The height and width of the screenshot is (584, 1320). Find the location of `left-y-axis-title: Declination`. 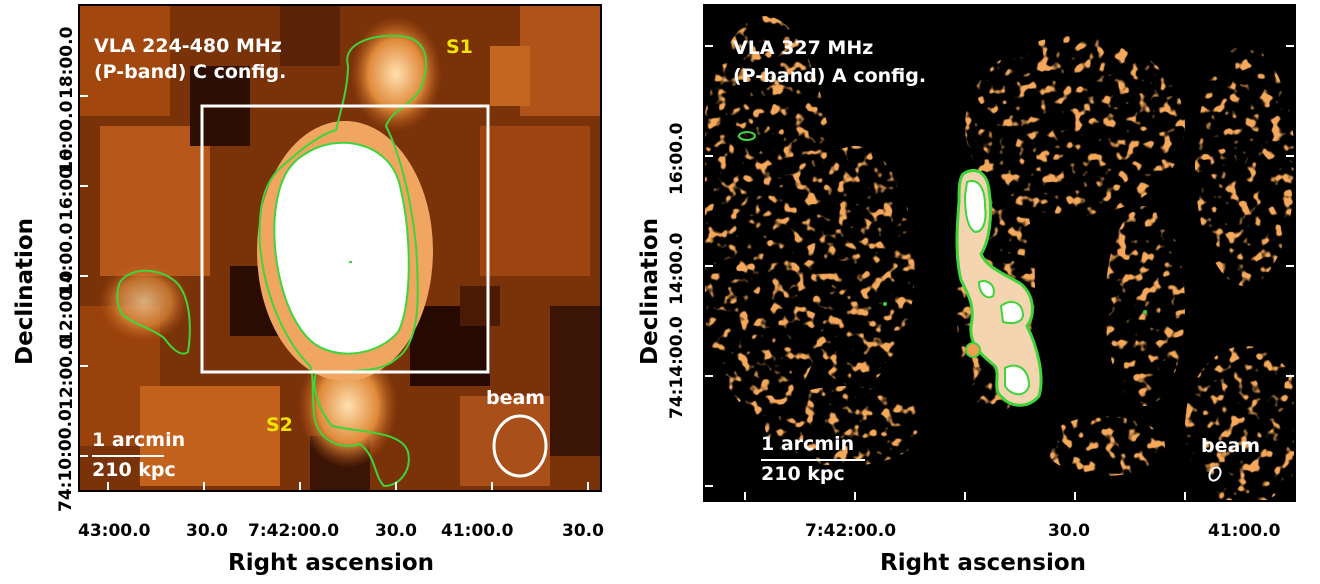

left-y-axis-title: Declination is located at coordinates (25, 291).